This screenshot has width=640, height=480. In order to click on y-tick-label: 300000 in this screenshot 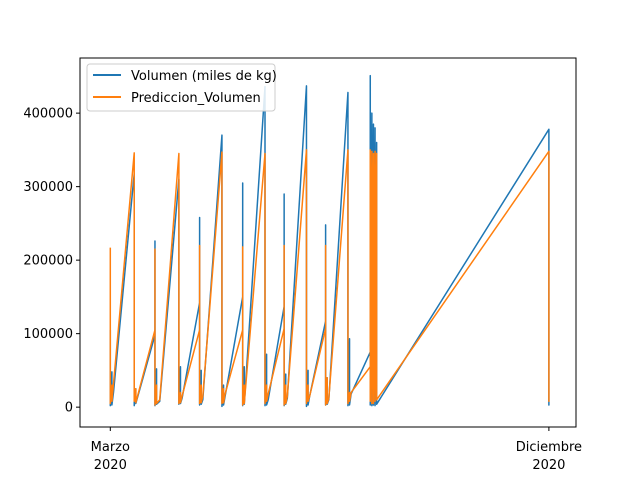, I will do `click(48, 187)`.